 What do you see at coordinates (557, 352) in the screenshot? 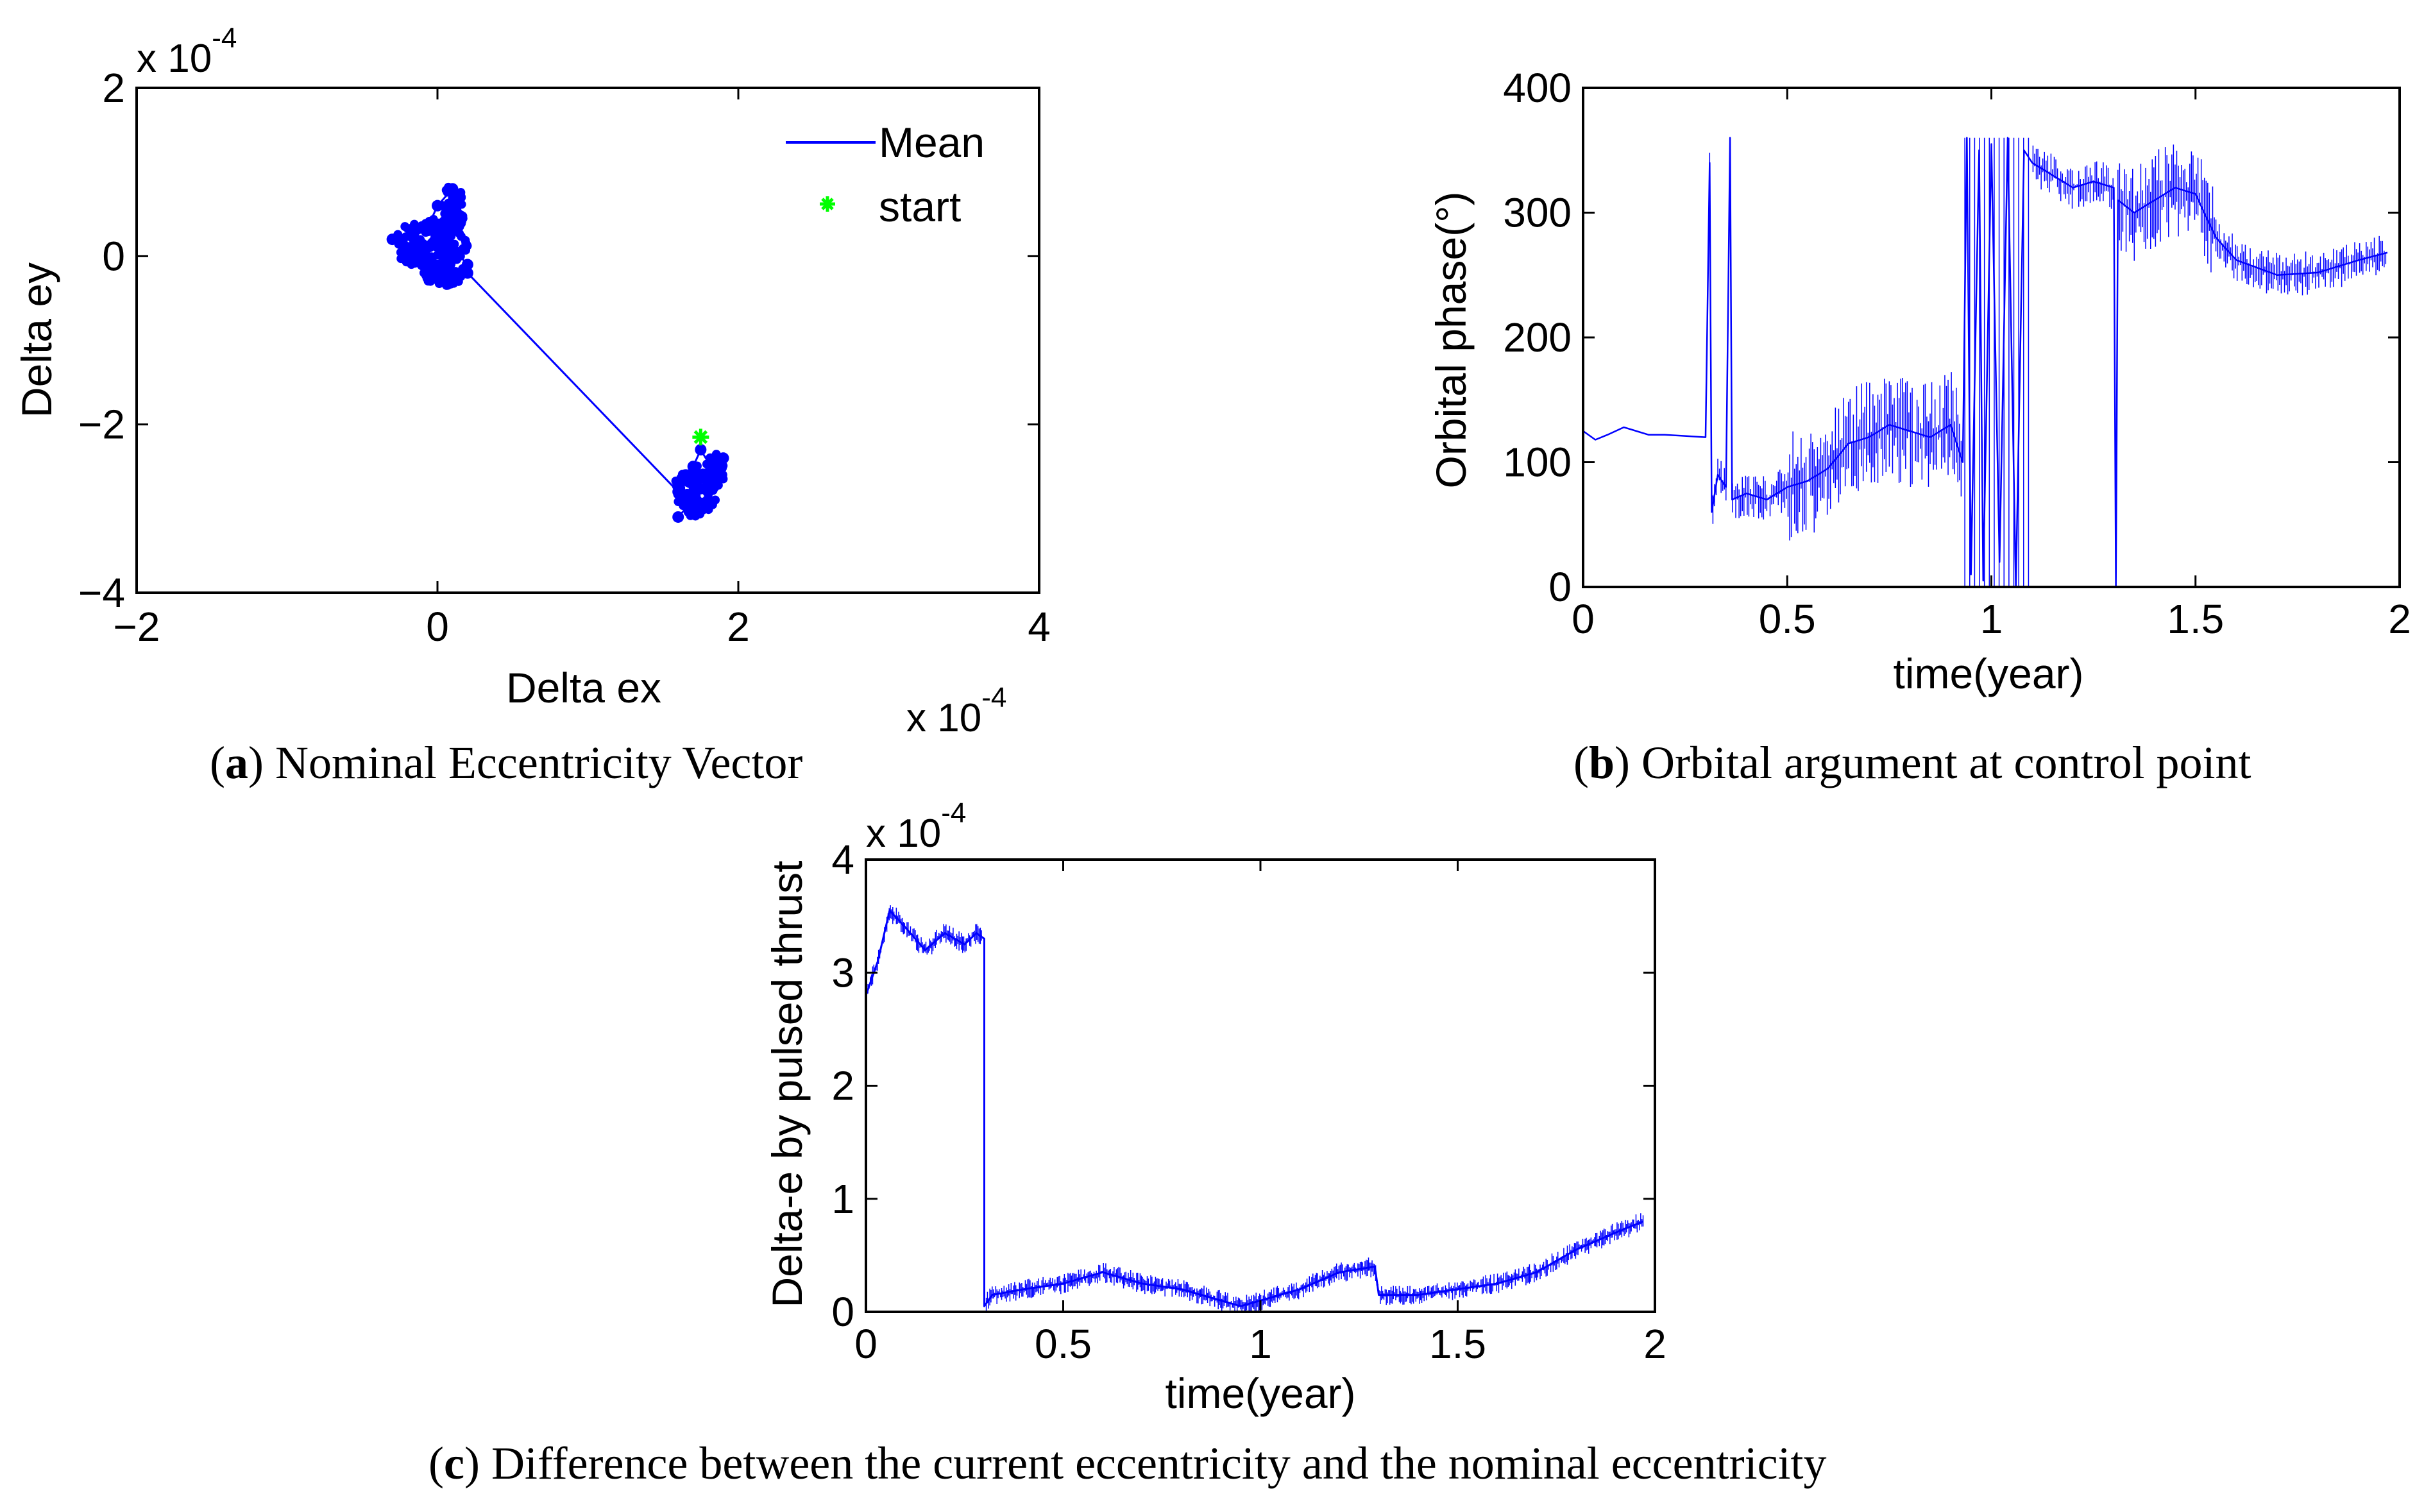
I see `panel-a-marks` at bounding box center [557, 352].